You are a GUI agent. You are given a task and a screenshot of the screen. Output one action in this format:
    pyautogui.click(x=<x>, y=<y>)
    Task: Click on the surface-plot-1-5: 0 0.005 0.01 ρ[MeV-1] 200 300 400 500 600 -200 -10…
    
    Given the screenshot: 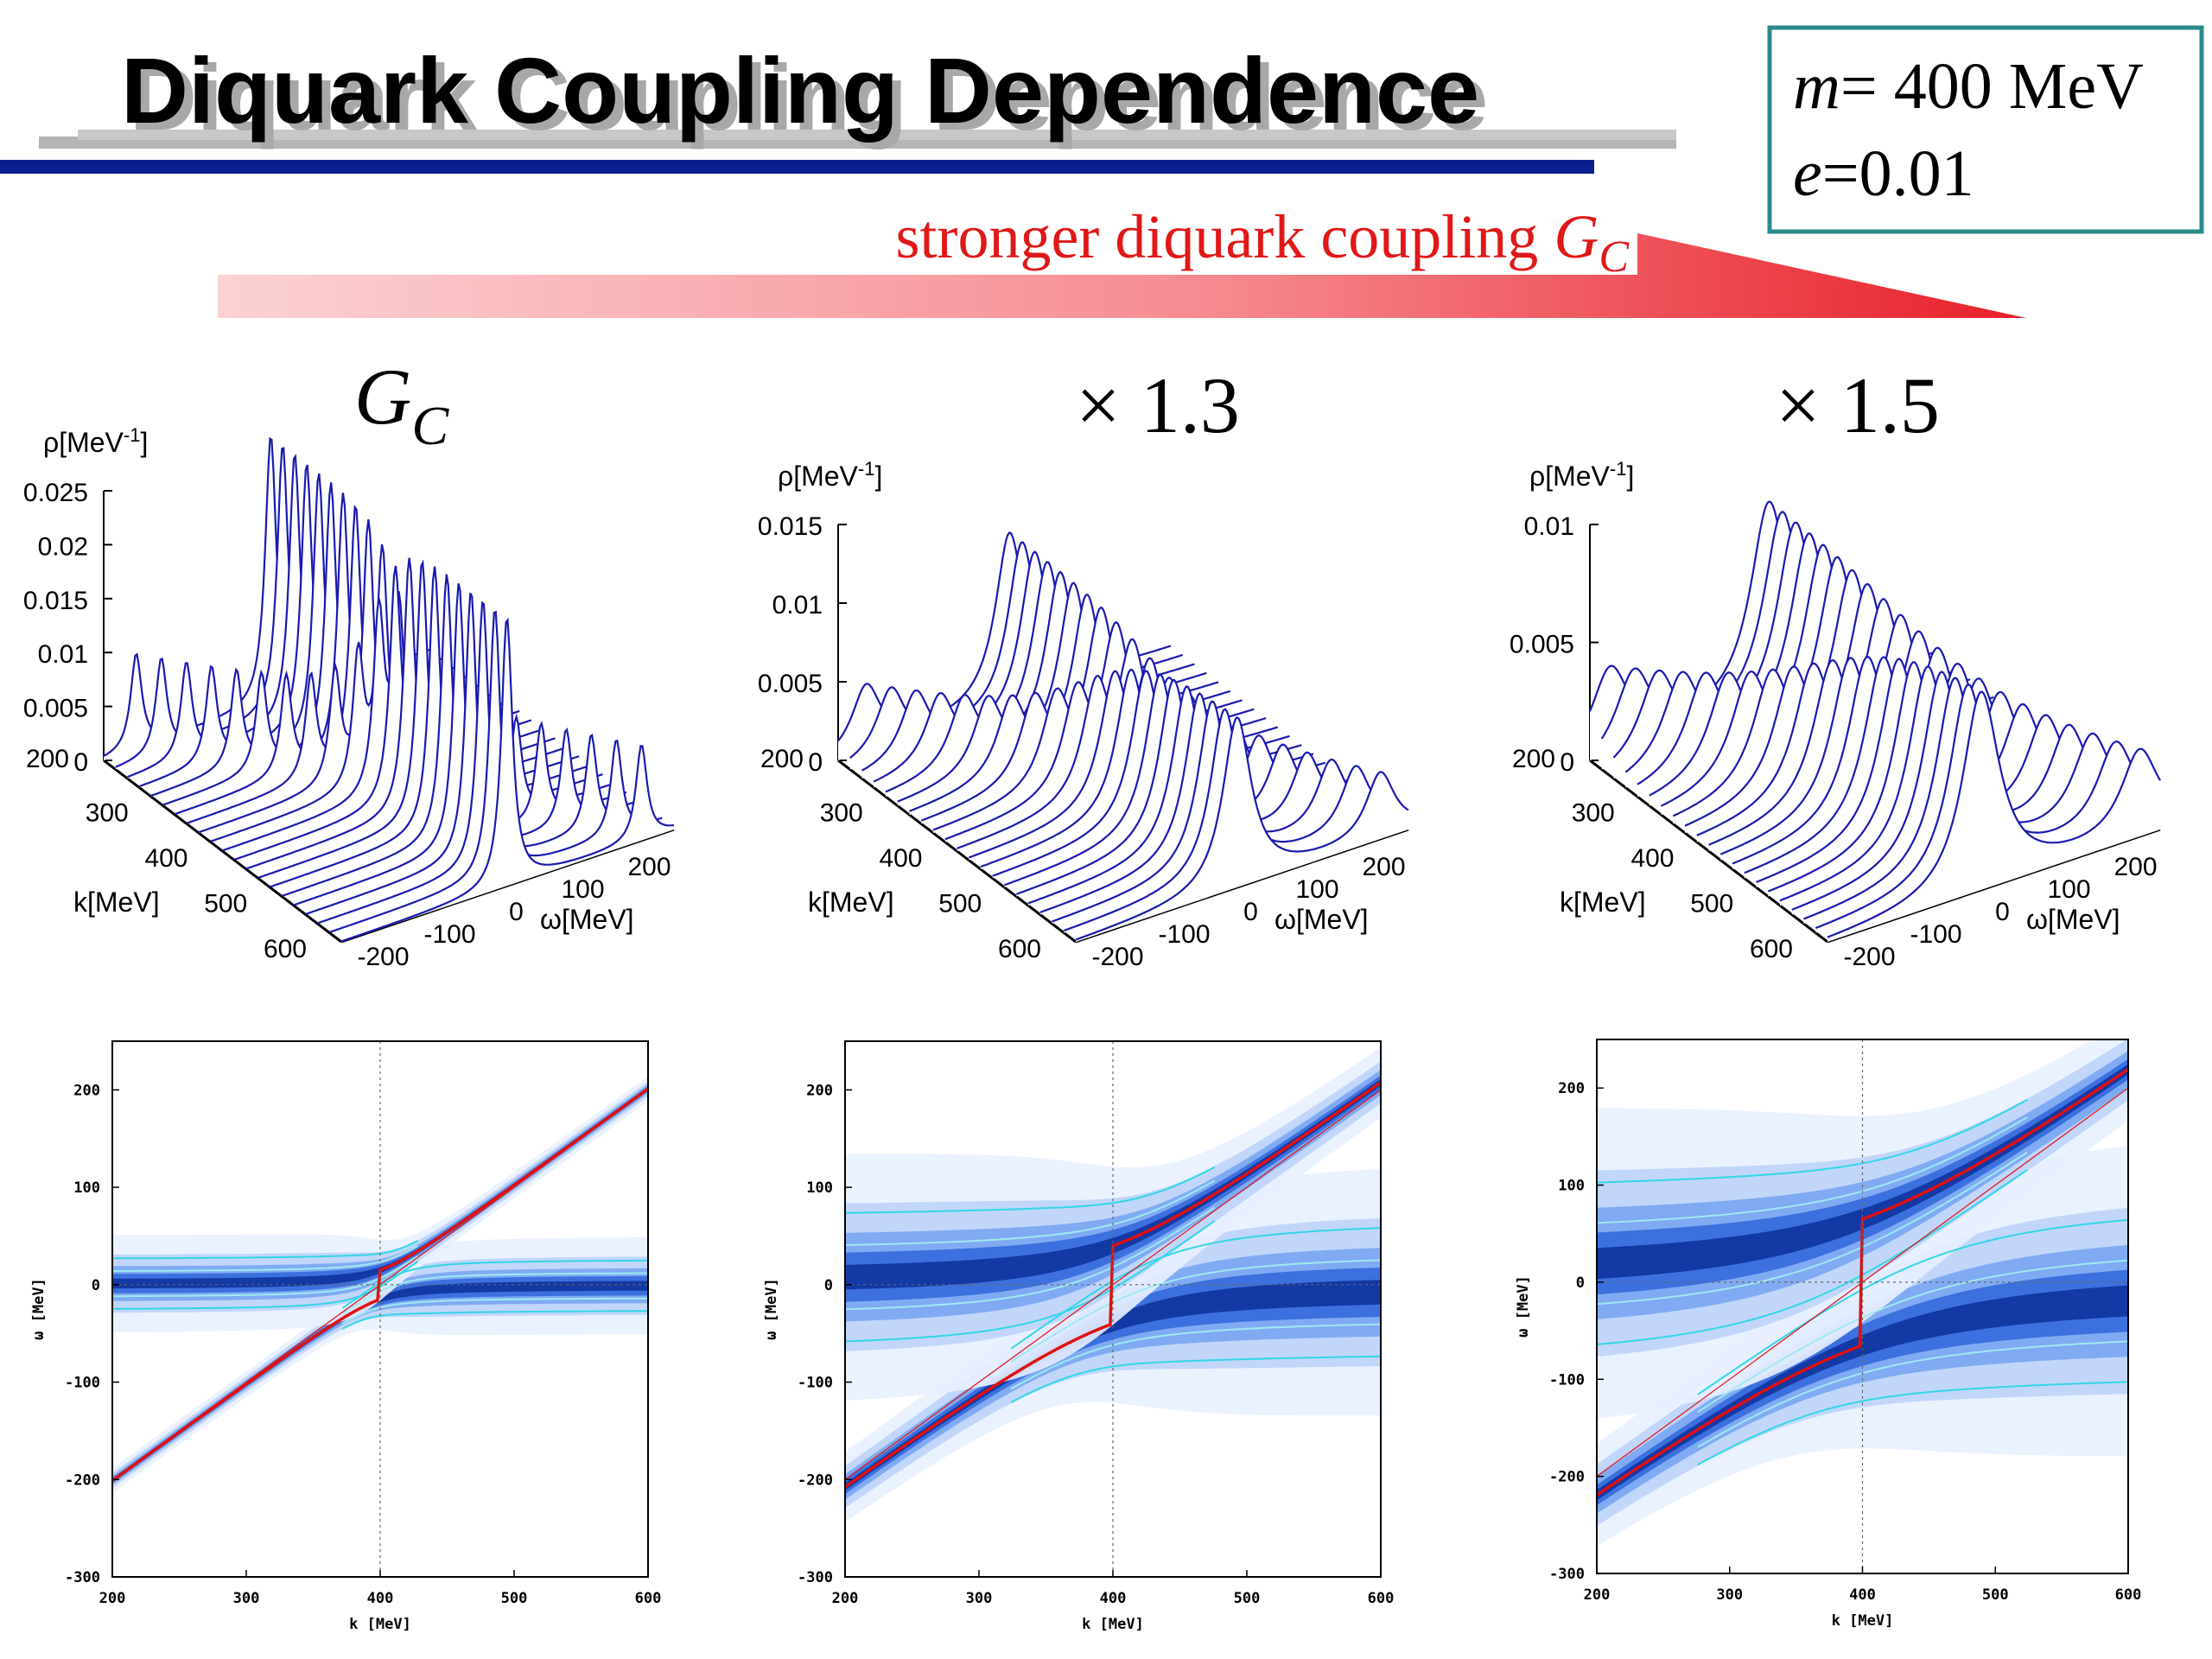 What is the action you would take?
    pyautogui.click(x=1835, y=714)
    